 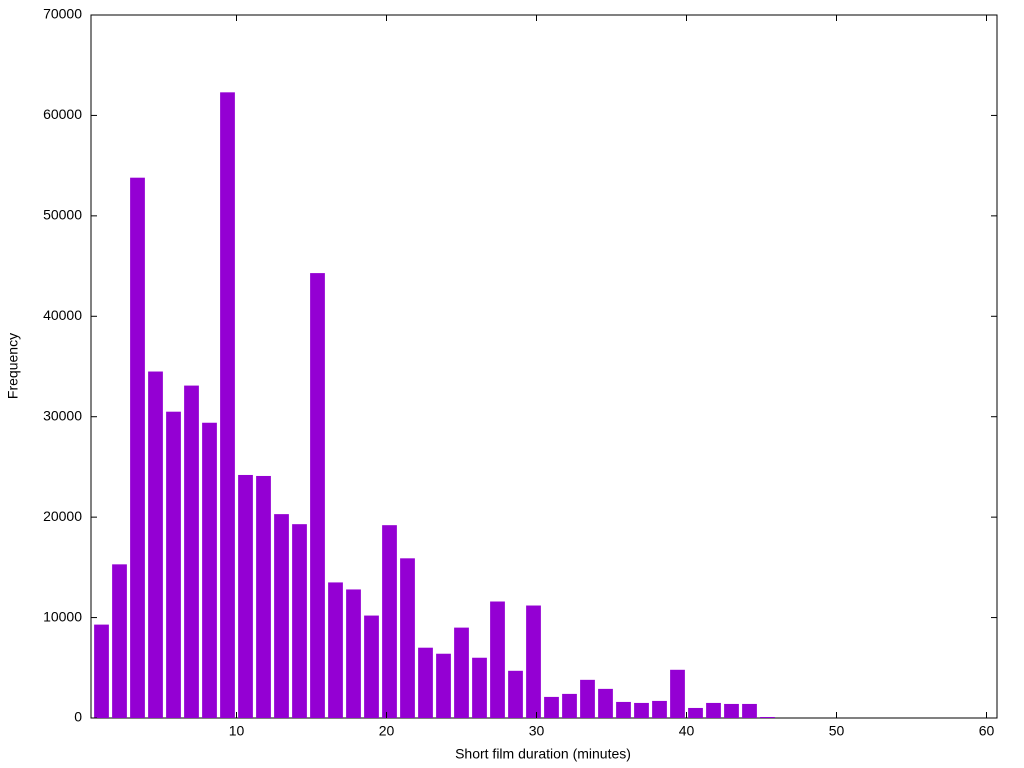 I want to click on y-tick-label: 50000, so click(x=62, y=215).